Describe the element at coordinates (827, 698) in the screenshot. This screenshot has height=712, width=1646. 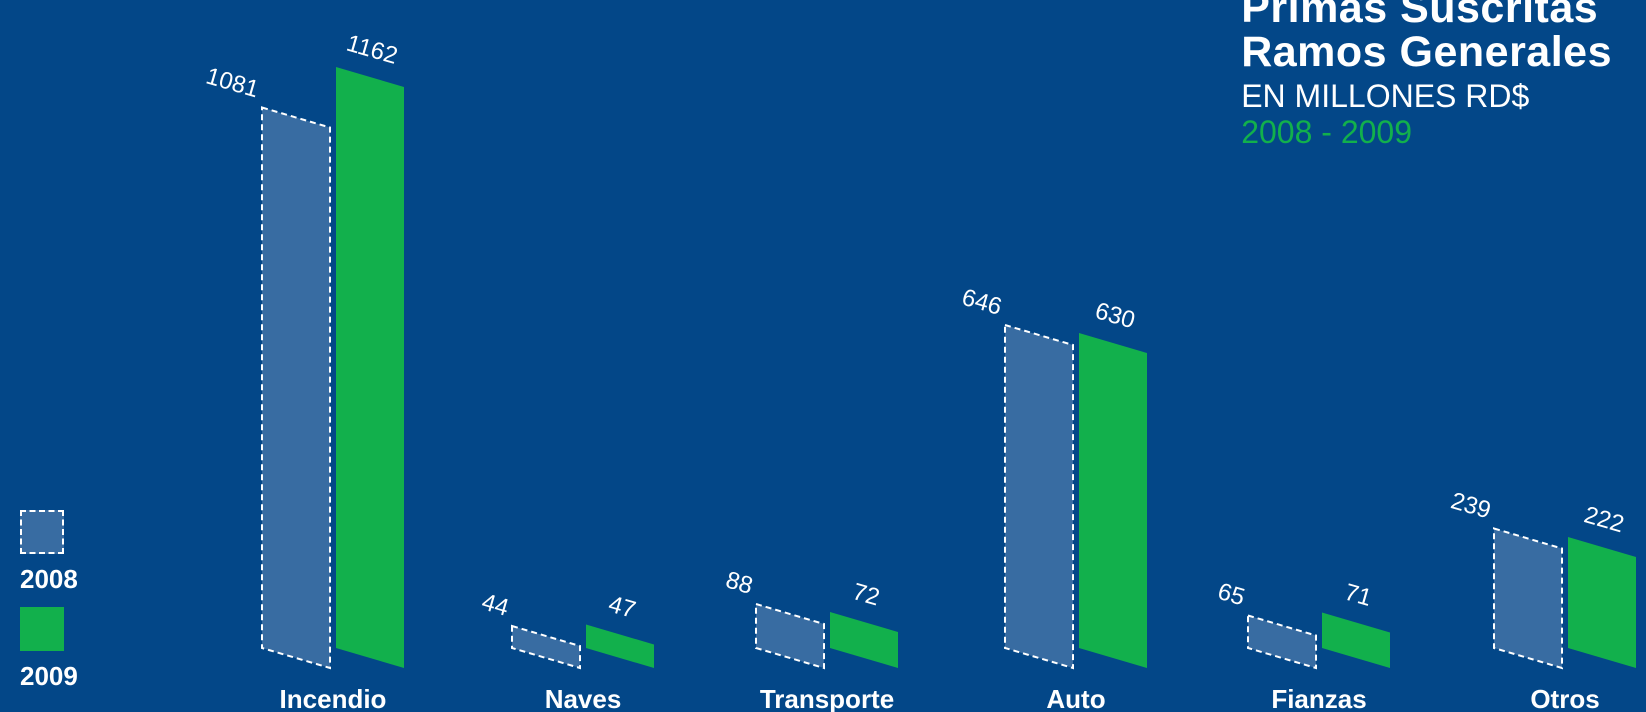
I see `category-label-transporte: Transporte` at that location.